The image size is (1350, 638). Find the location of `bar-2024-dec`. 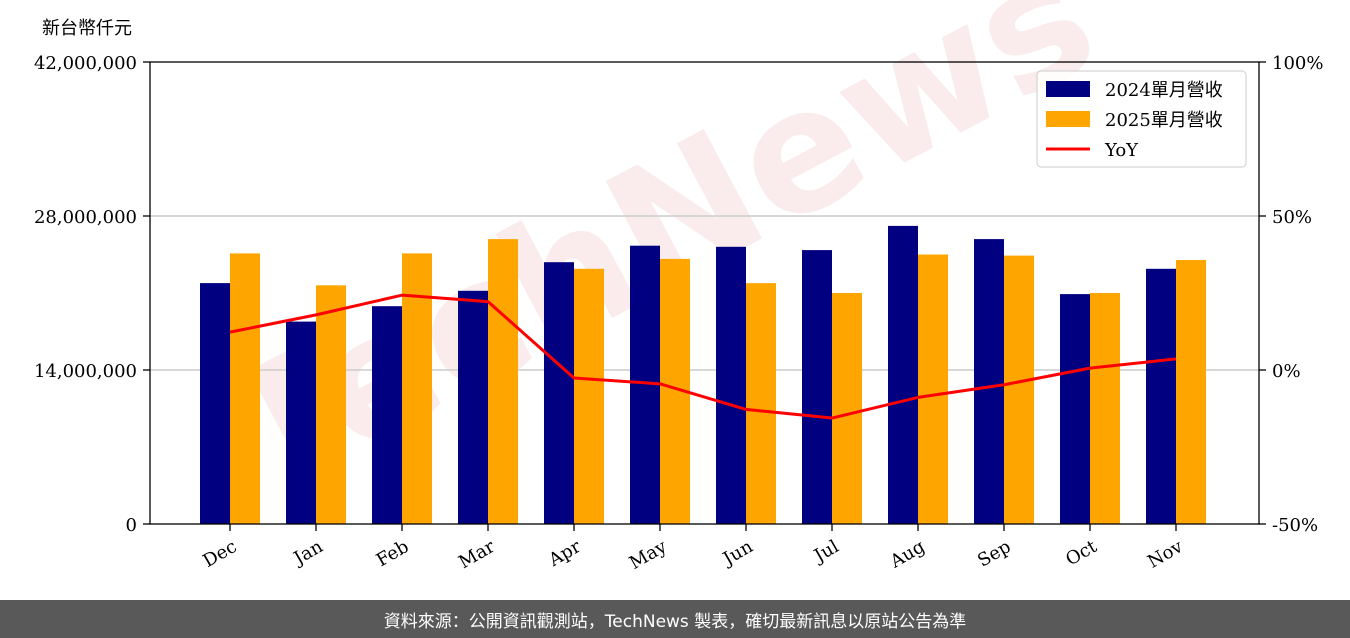

bar-2024-dec is located at coordinates (215, 403).